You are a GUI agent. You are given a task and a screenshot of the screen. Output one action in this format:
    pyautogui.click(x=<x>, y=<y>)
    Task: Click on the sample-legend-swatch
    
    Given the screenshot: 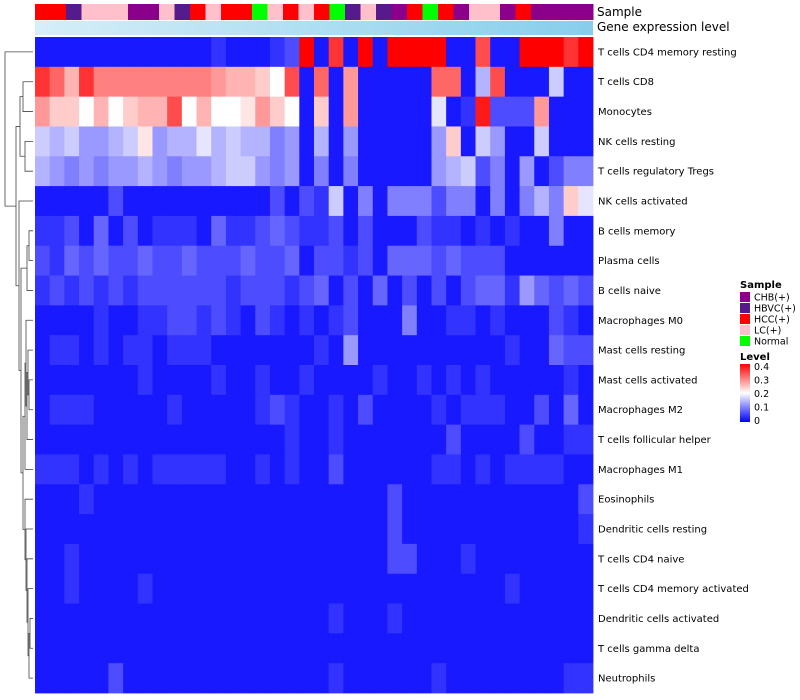 What is the action you would take?
    pyautogui.click(x=745, y=297)
    